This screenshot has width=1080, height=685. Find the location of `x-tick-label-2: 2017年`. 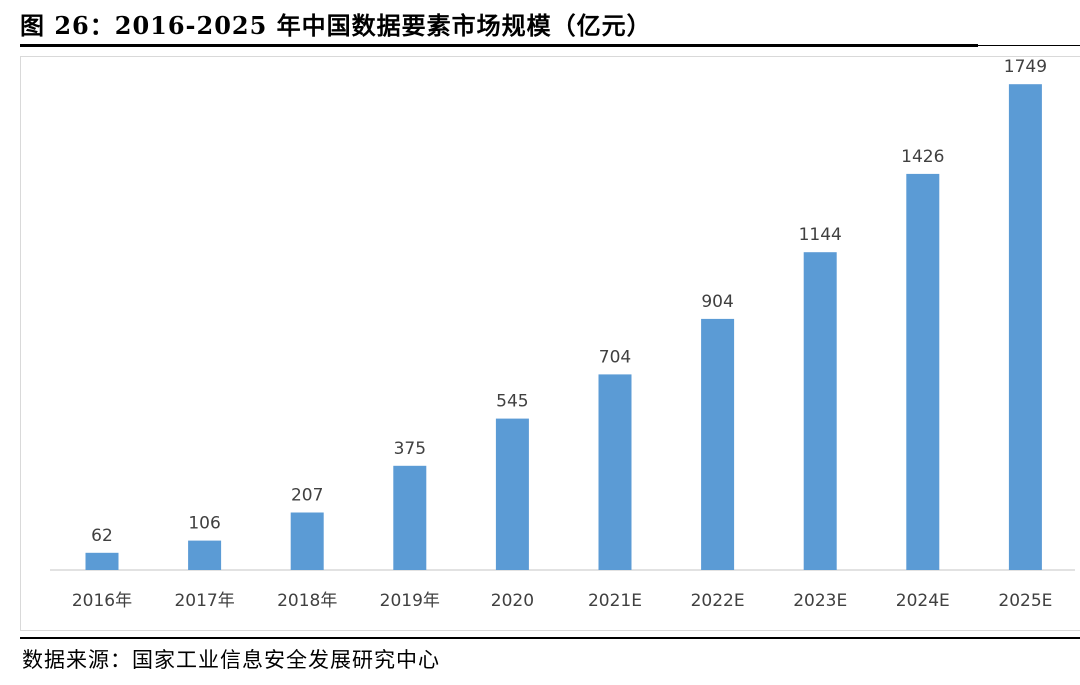

x-tick-label-2: 2017年 is located at coordinates (204, 601).